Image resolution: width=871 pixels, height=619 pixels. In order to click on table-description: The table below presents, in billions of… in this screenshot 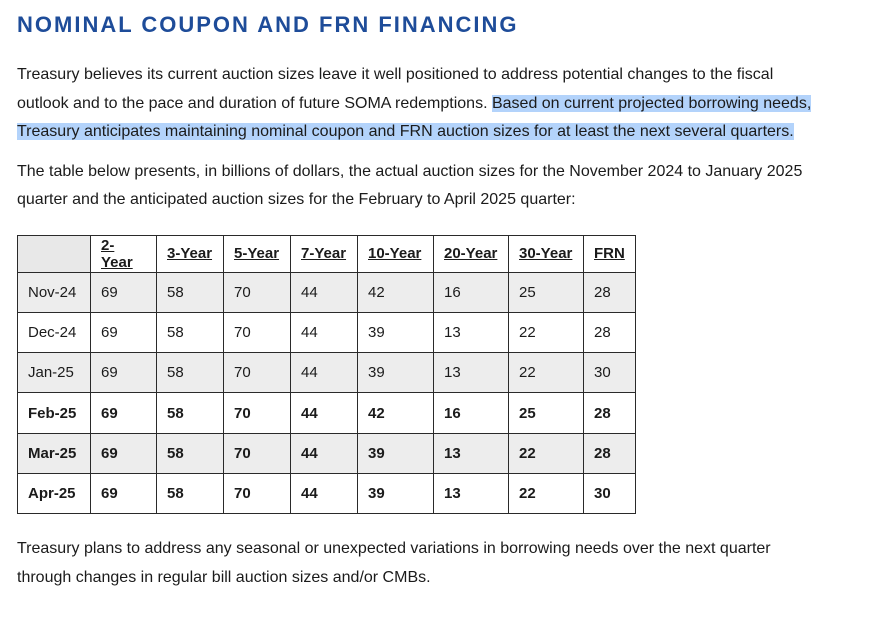, I will do `click(410, 185)`.